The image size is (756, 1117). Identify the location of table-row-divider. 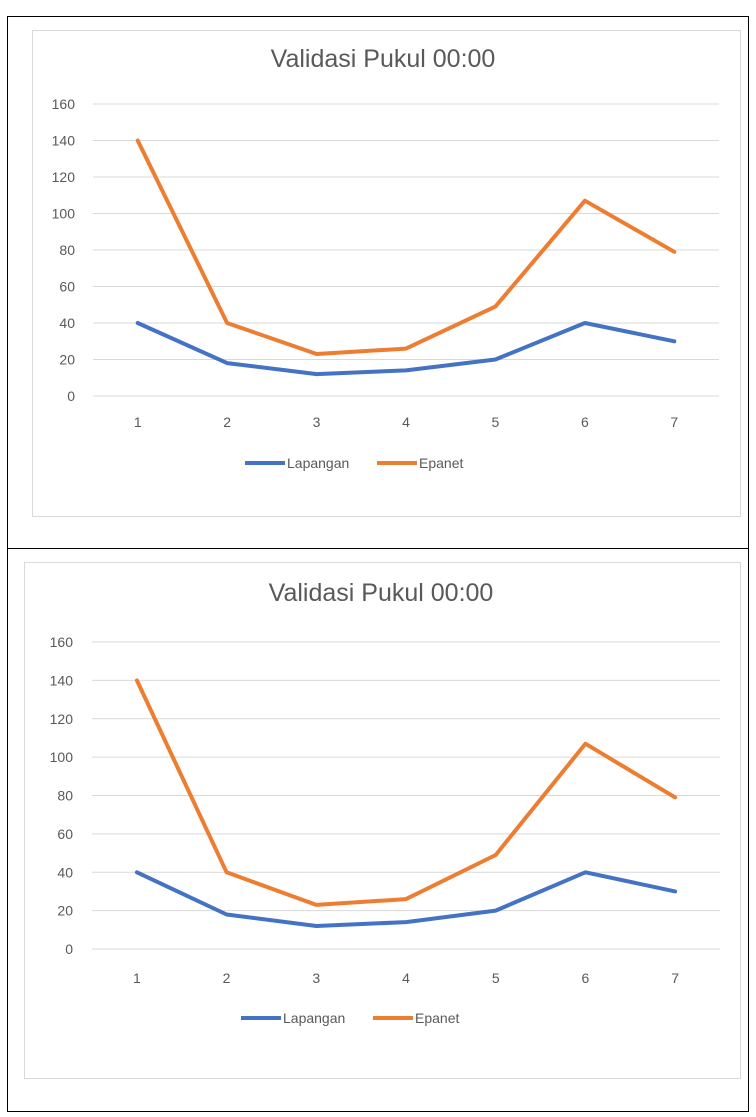
(378, 548).